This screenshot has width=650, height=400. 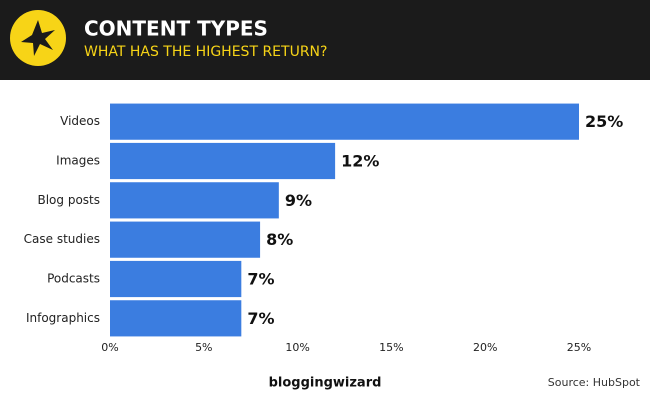 What do you see at coordinates (62, 239) in the screenshot?
I see `y-tick-label: Case studies` at bounding box center [62, 239].